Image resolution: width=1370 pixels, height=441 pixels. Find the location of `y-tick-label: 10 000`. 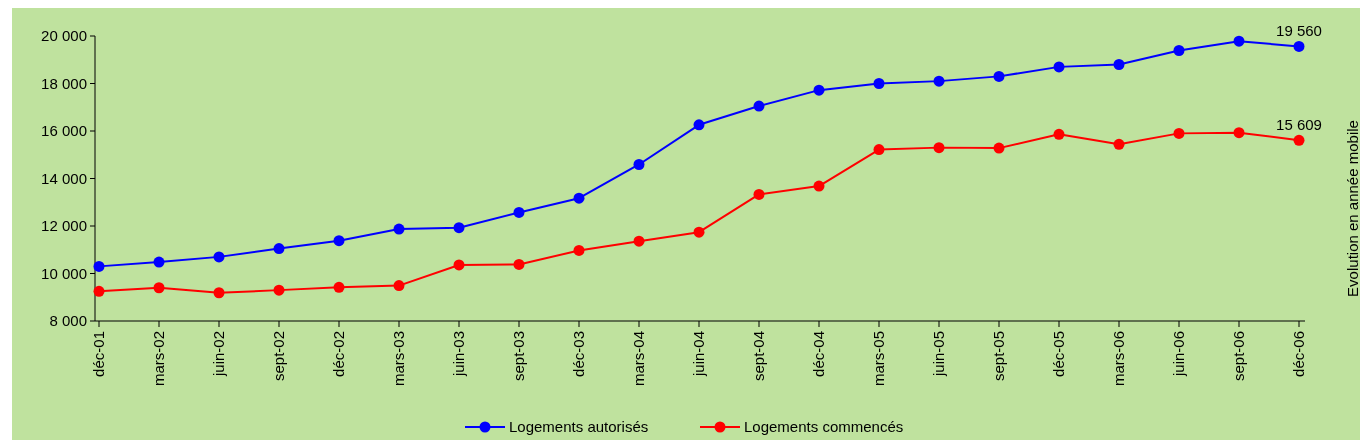

y-tick-label: 10 000 is located at coordinates (64, 273).